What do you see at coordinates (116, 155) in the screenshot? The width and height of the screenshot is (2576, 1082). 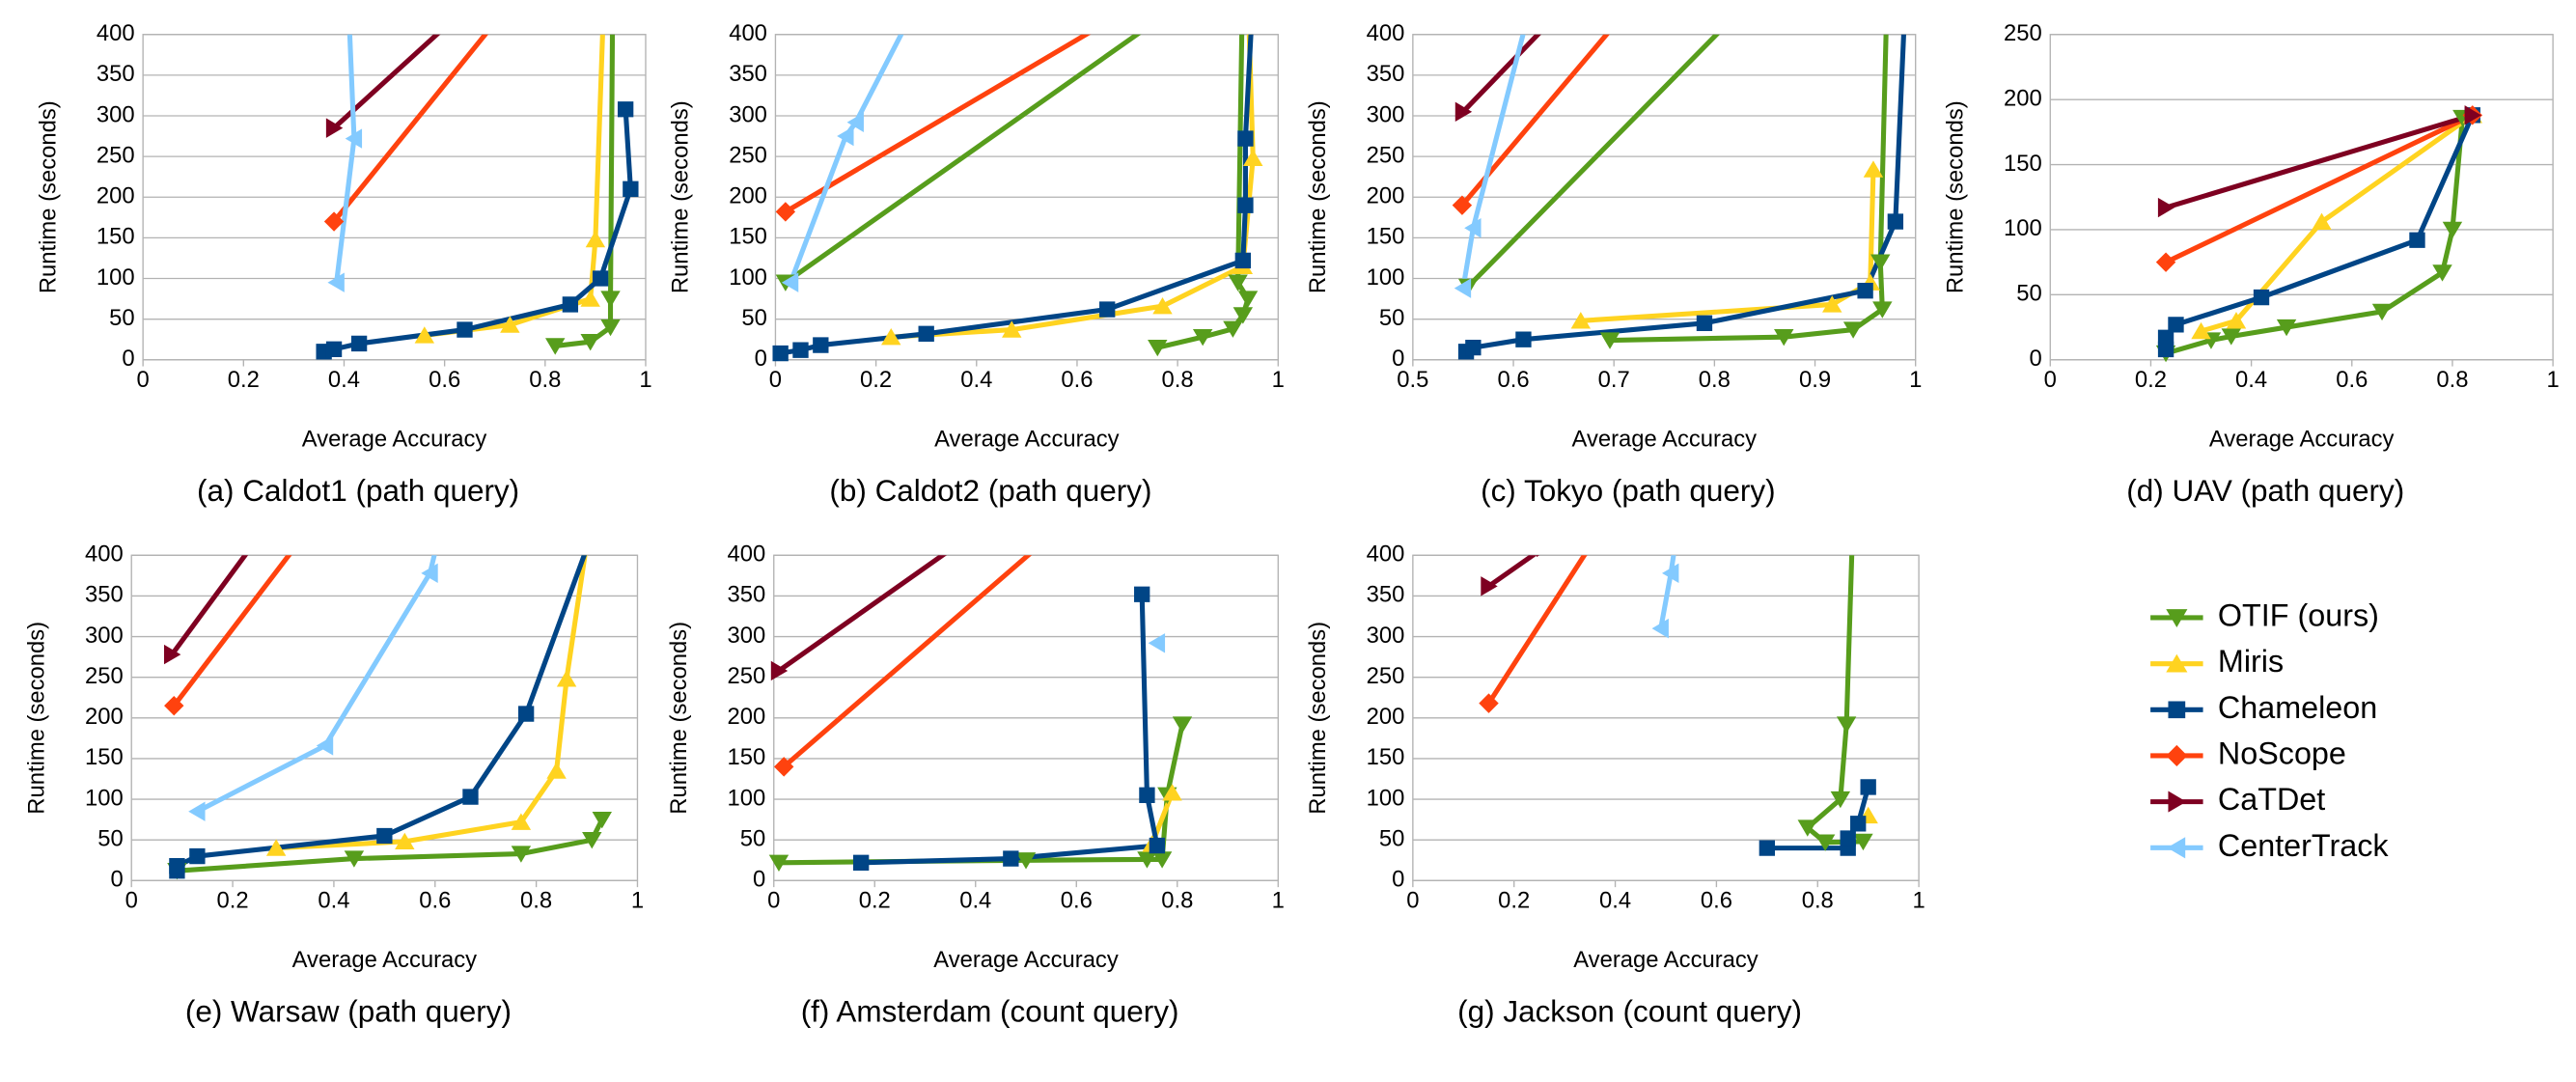 I see `y-tick-label: 250` at bounding box center [116, 155].